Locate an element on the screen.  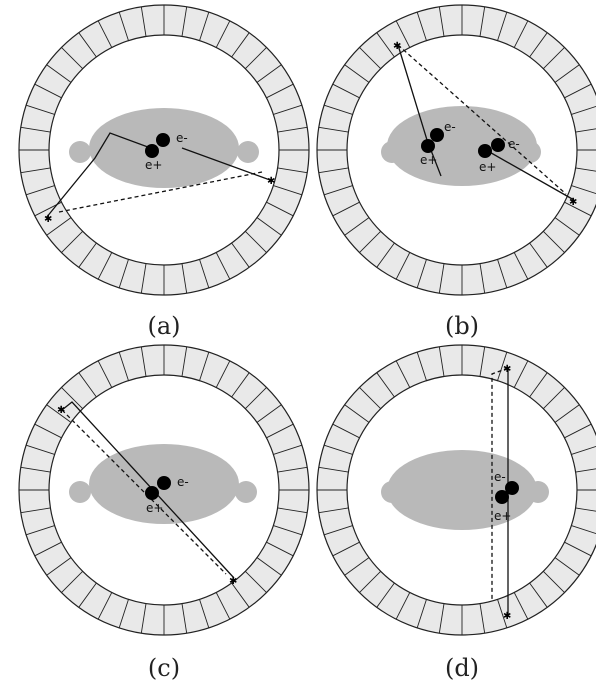
panel-caption: (d) is located at coordinates (462, 668).